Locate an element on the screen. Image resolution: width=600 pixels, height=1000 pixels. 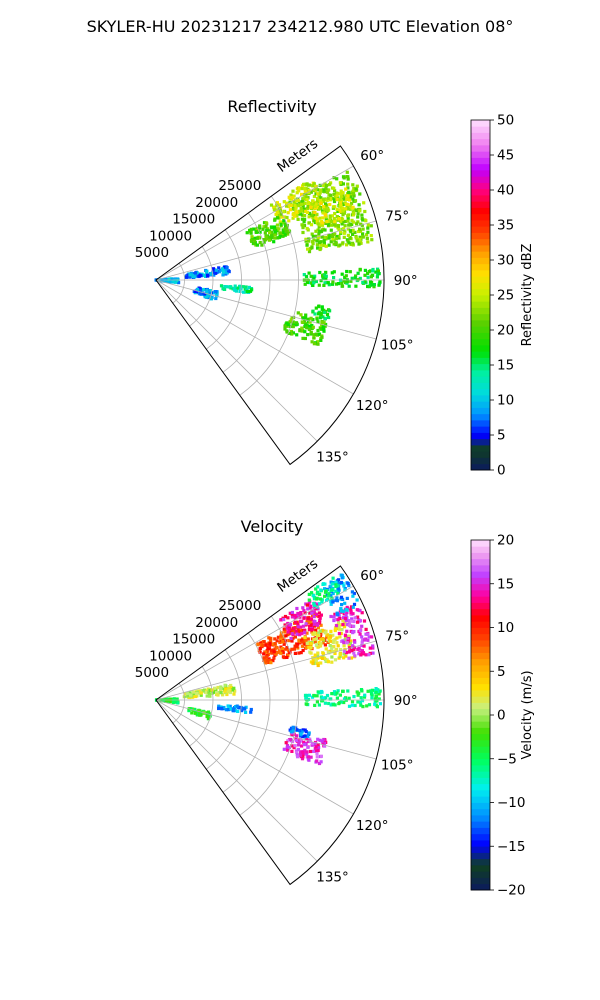
vel-echo-region is located at coordinates (342, 698).